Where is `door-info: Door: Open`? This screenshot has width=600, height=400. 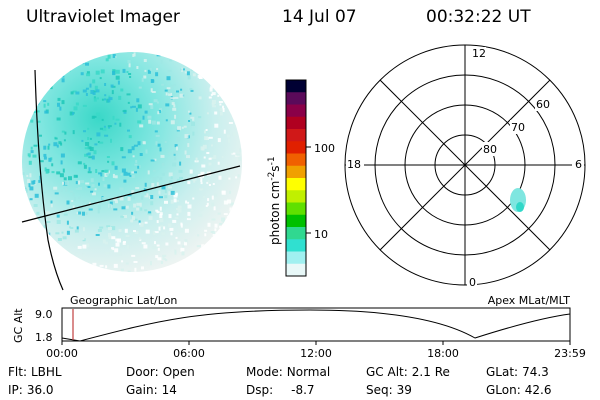 door-info: Door: Open is located at coordinates (160, 372).